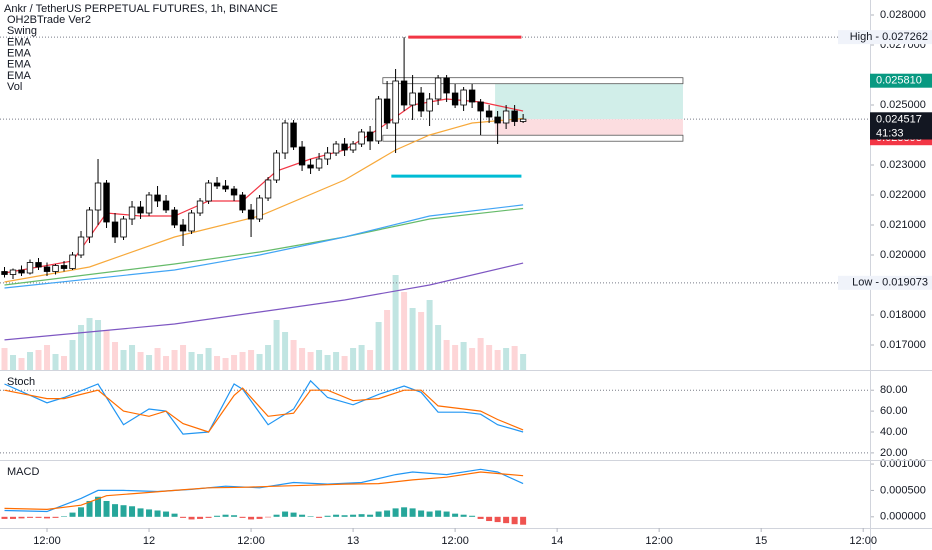 The width and height of the screenshot is (932, 550). Describe the element at coordinates (903, 490) in the screenshot. I see `y-tick-label: 0.000500` at that location.